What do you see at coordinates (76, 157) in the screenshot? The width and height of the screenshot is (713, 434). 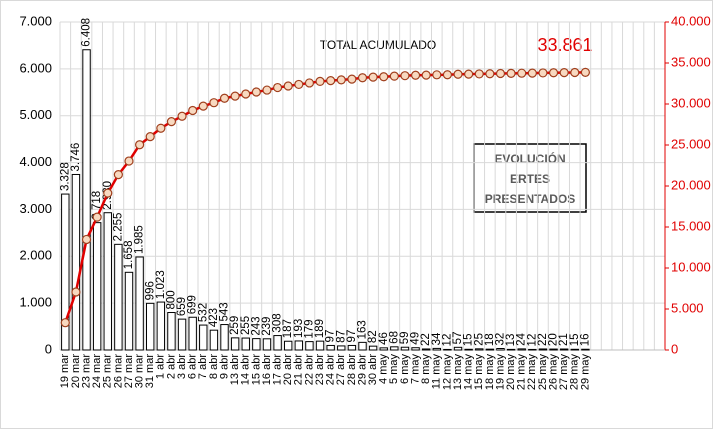 I see `data-label: 3.746` at bounding box center [76, 157].